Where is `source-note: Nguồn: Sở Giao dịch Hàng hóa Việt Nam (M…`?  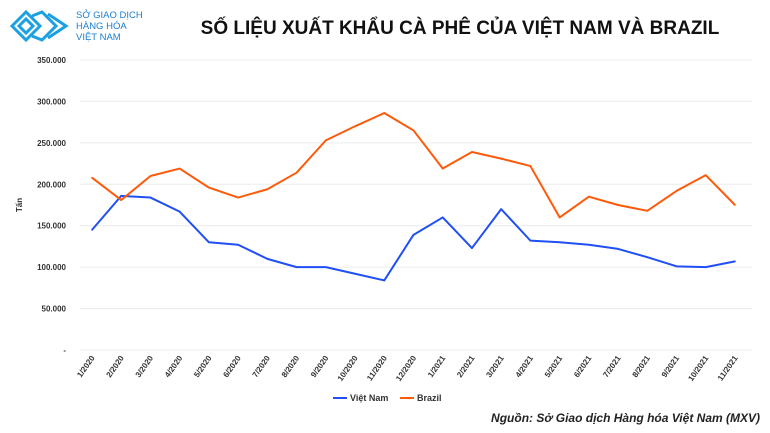 source-note: Nguồn: Sở Giao dịch Hàng hóa Việt Nam (M… is located at coordinates (625, 418).